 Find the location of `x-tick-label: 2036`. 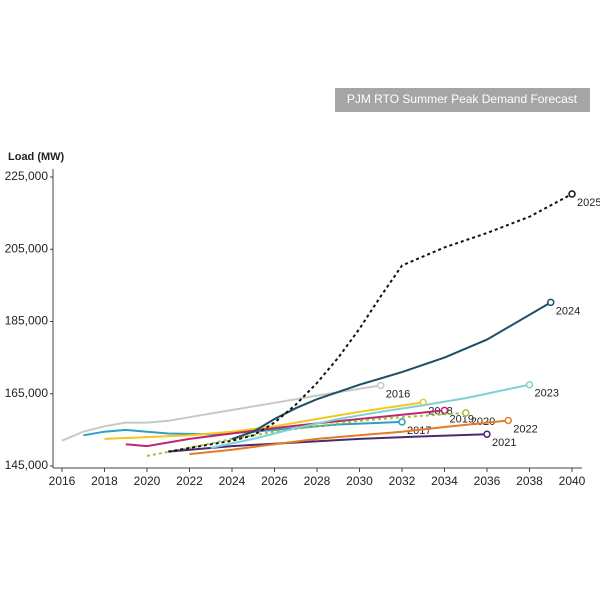

x-tick-label: 2036 is located at coordinates (487, 481).